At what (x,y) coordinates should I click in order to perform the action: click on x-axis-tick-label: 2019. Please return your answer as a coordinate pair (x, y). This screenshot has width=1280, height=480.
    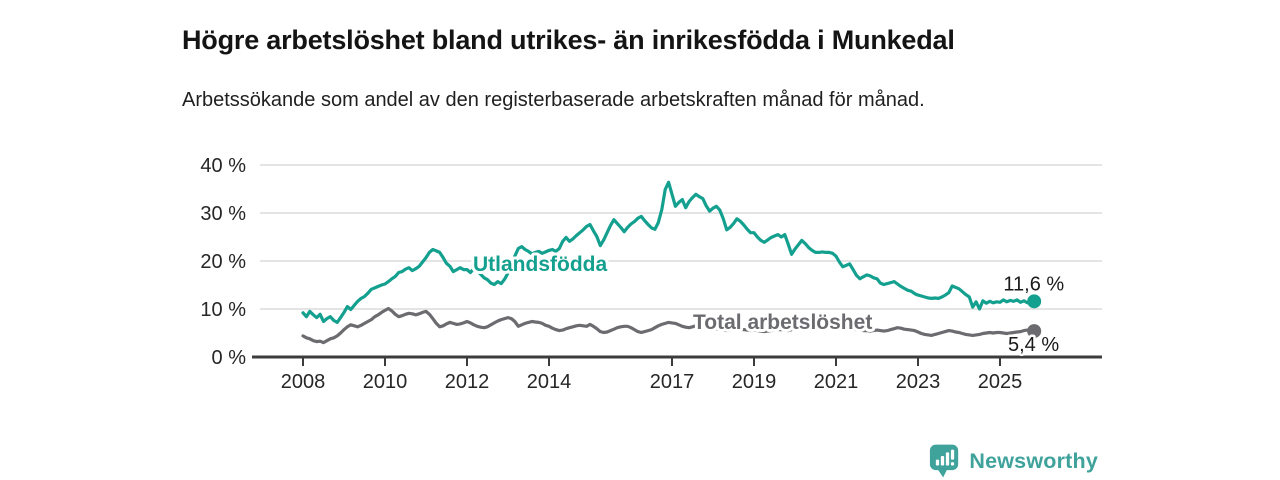
    Looking at the image, I should click on (754, 382).